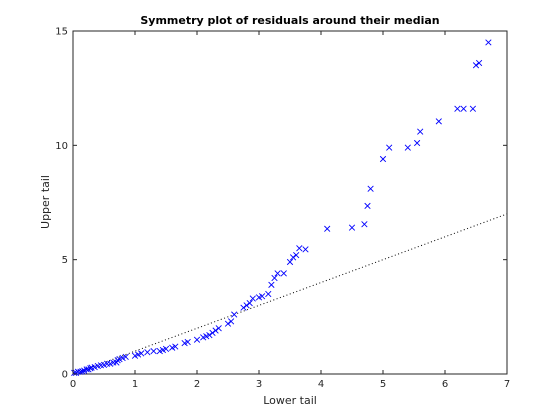  I want to click on x-tick-label: 4, so click(321, 384).